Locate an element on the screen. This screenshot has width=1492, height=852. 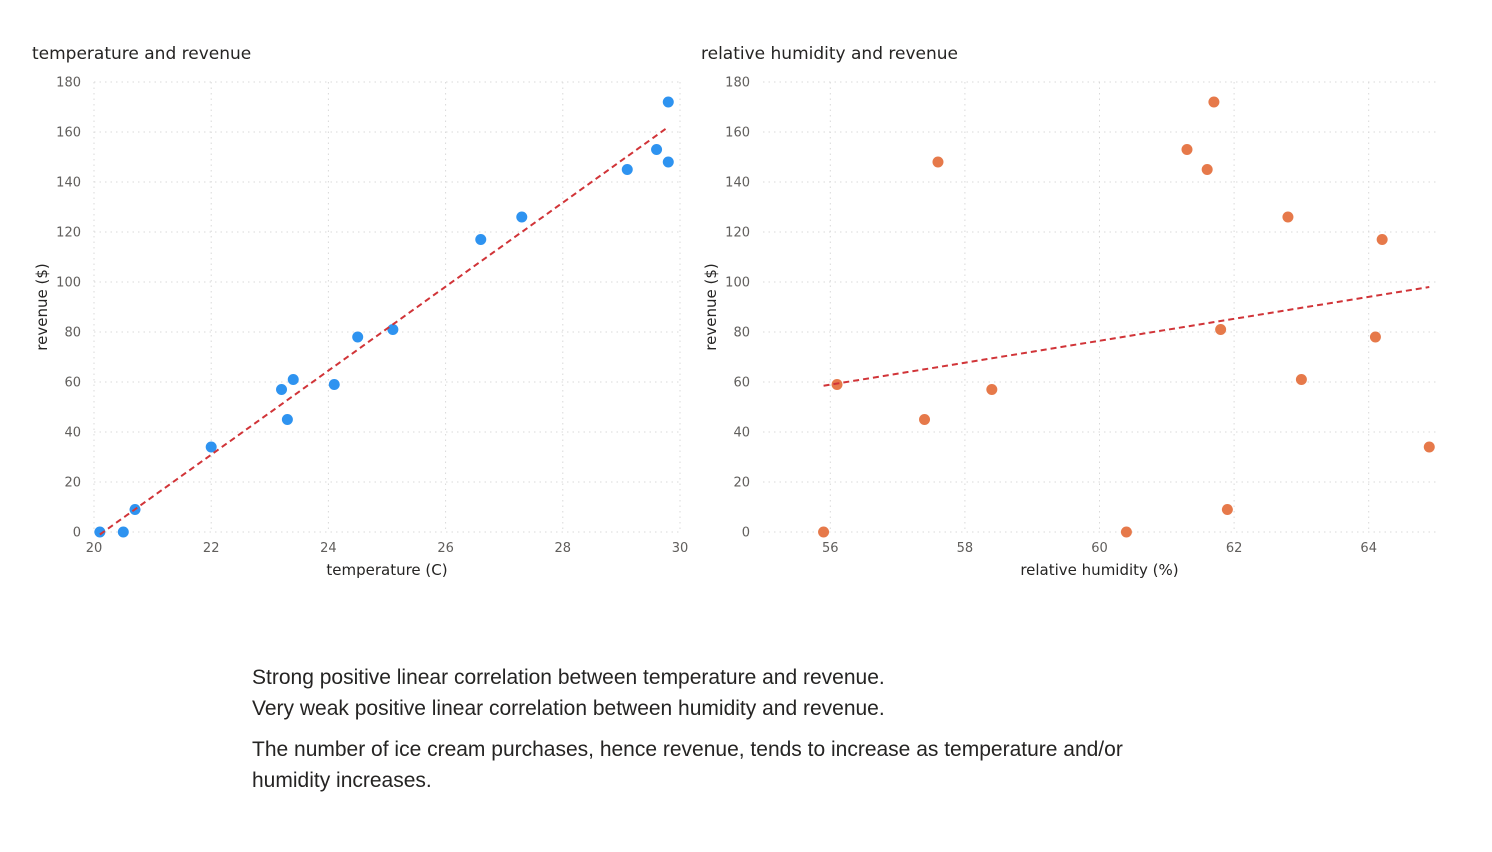
x-axis-label: temperature (C) is located at coordinates (386, 570).